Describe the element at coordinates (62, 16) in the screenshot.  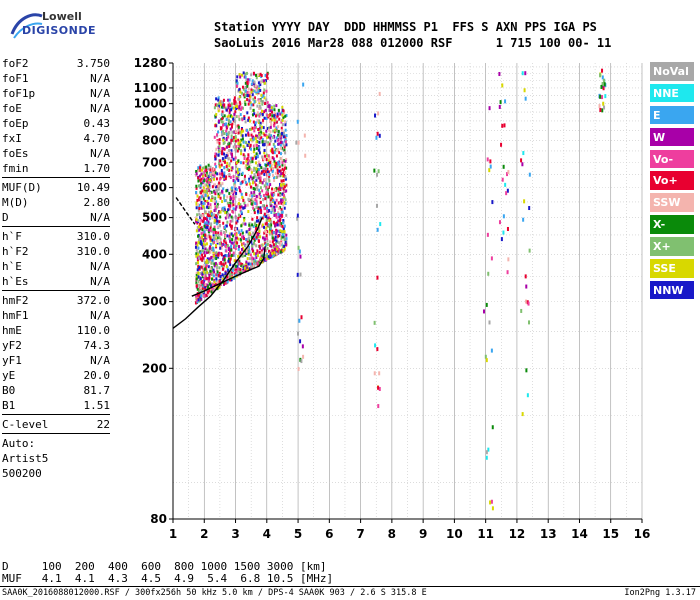
I see `logo-line1: Lowell` at that location.